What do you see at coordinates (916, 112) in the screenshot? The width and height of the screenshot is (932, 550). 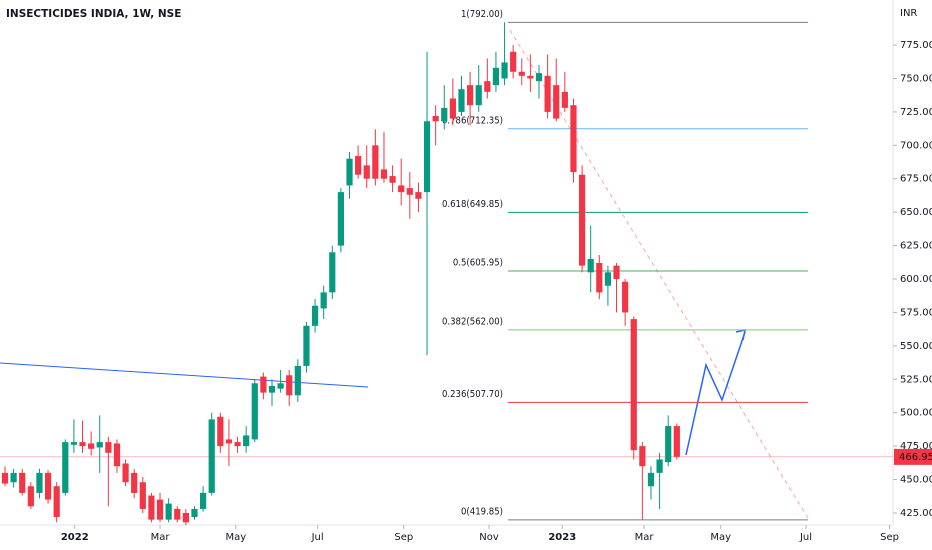 I see `y-tick-label: 725.00` at bounding box center [916, 112].